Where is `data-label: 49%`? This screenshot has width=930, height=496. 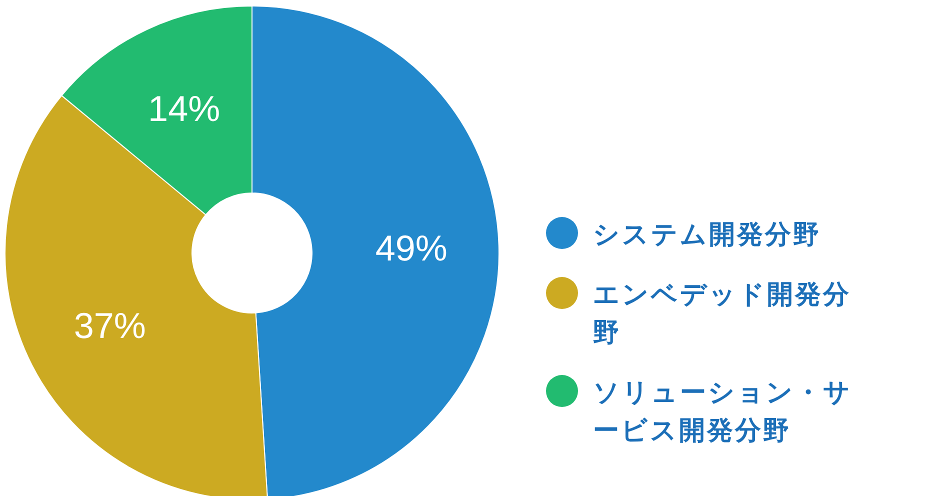 data-label: 49% is located at coordinates (411, 247).